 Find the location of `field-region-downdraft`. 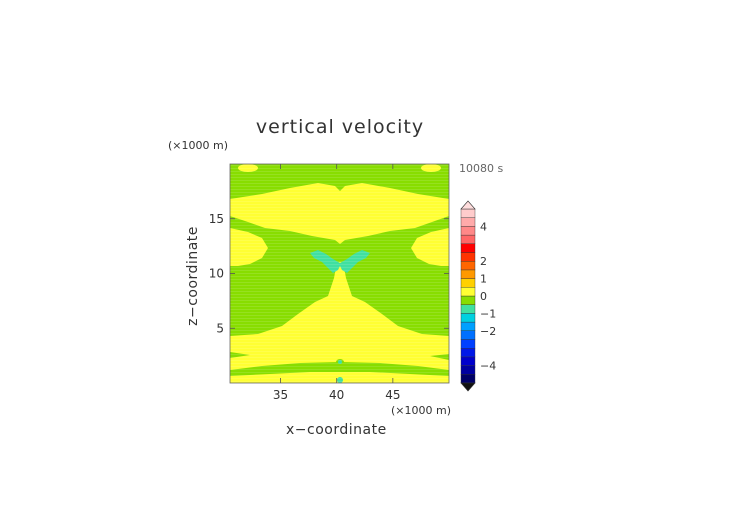

field-region-downdraft is located at coordinates (340, 261).